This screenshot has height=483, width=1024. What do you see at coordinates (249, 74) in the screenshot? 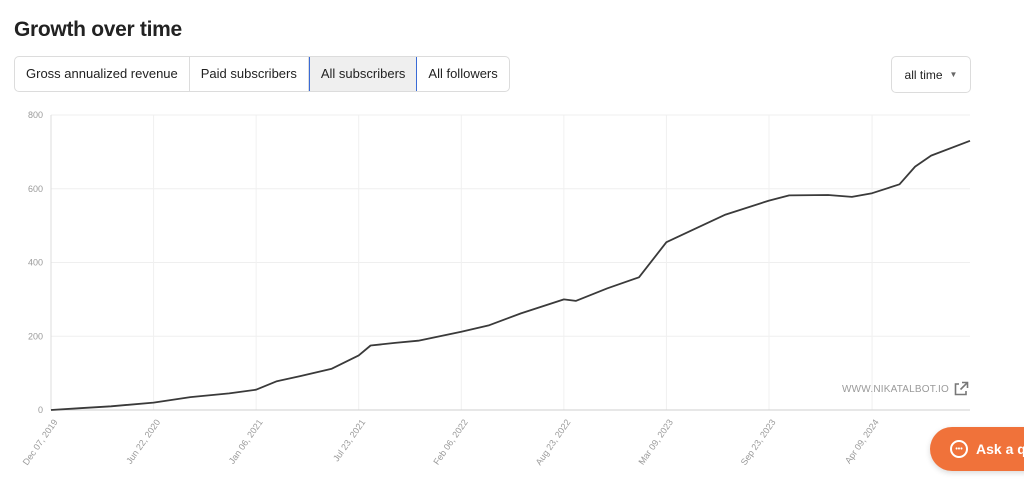
I see `tab-paid-subscribers: Paid subscribers` at bounding box center [249, 74].